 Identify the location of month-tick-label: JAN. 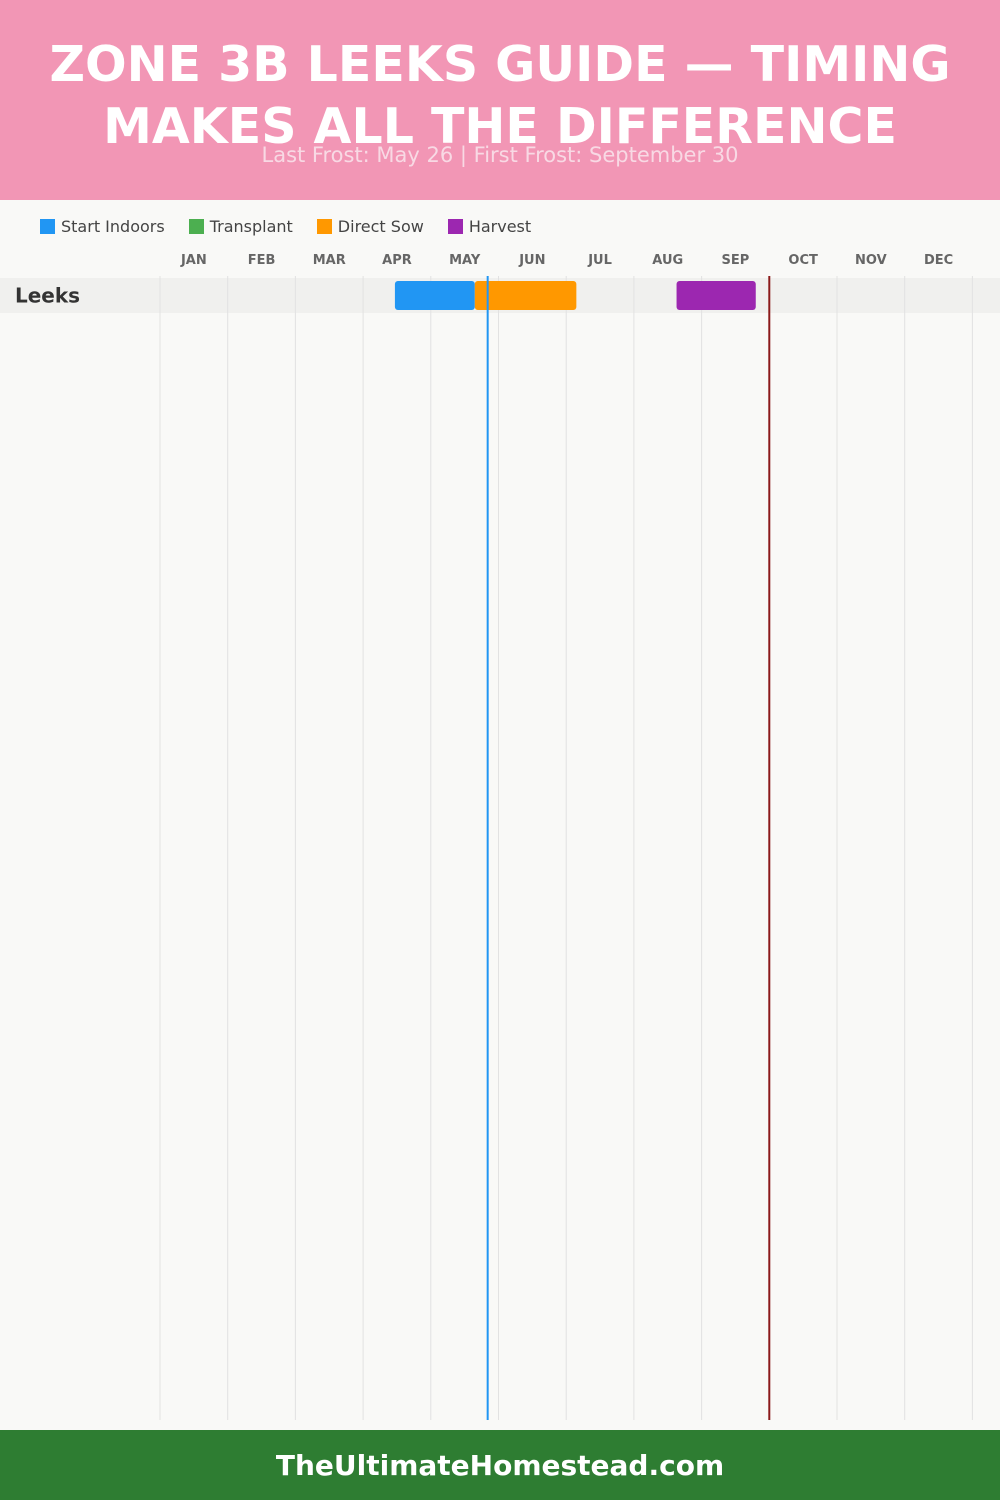
(193, 260).